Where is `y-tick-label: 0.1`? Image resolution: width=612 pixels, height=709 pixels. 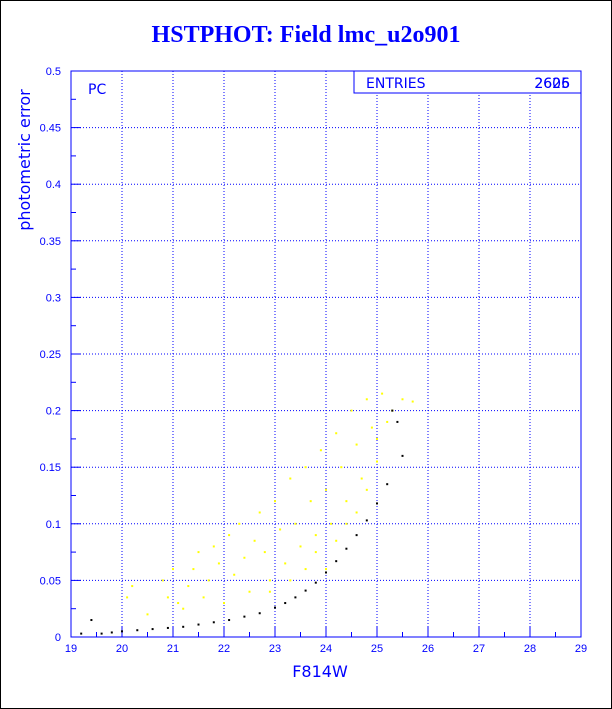
y-tick-label: 0.1 is located at coordinates (53, 525).